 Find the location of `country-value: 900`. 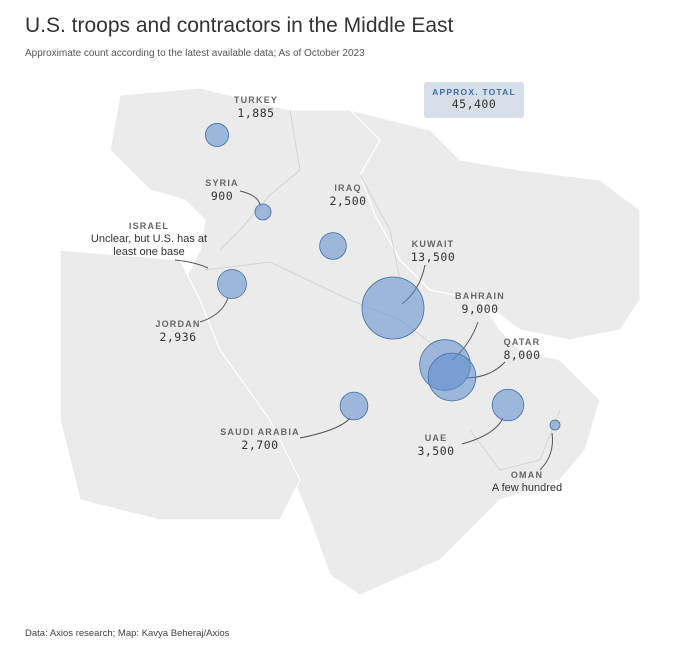

country-value: 900 is located at coordinates (222, 196).